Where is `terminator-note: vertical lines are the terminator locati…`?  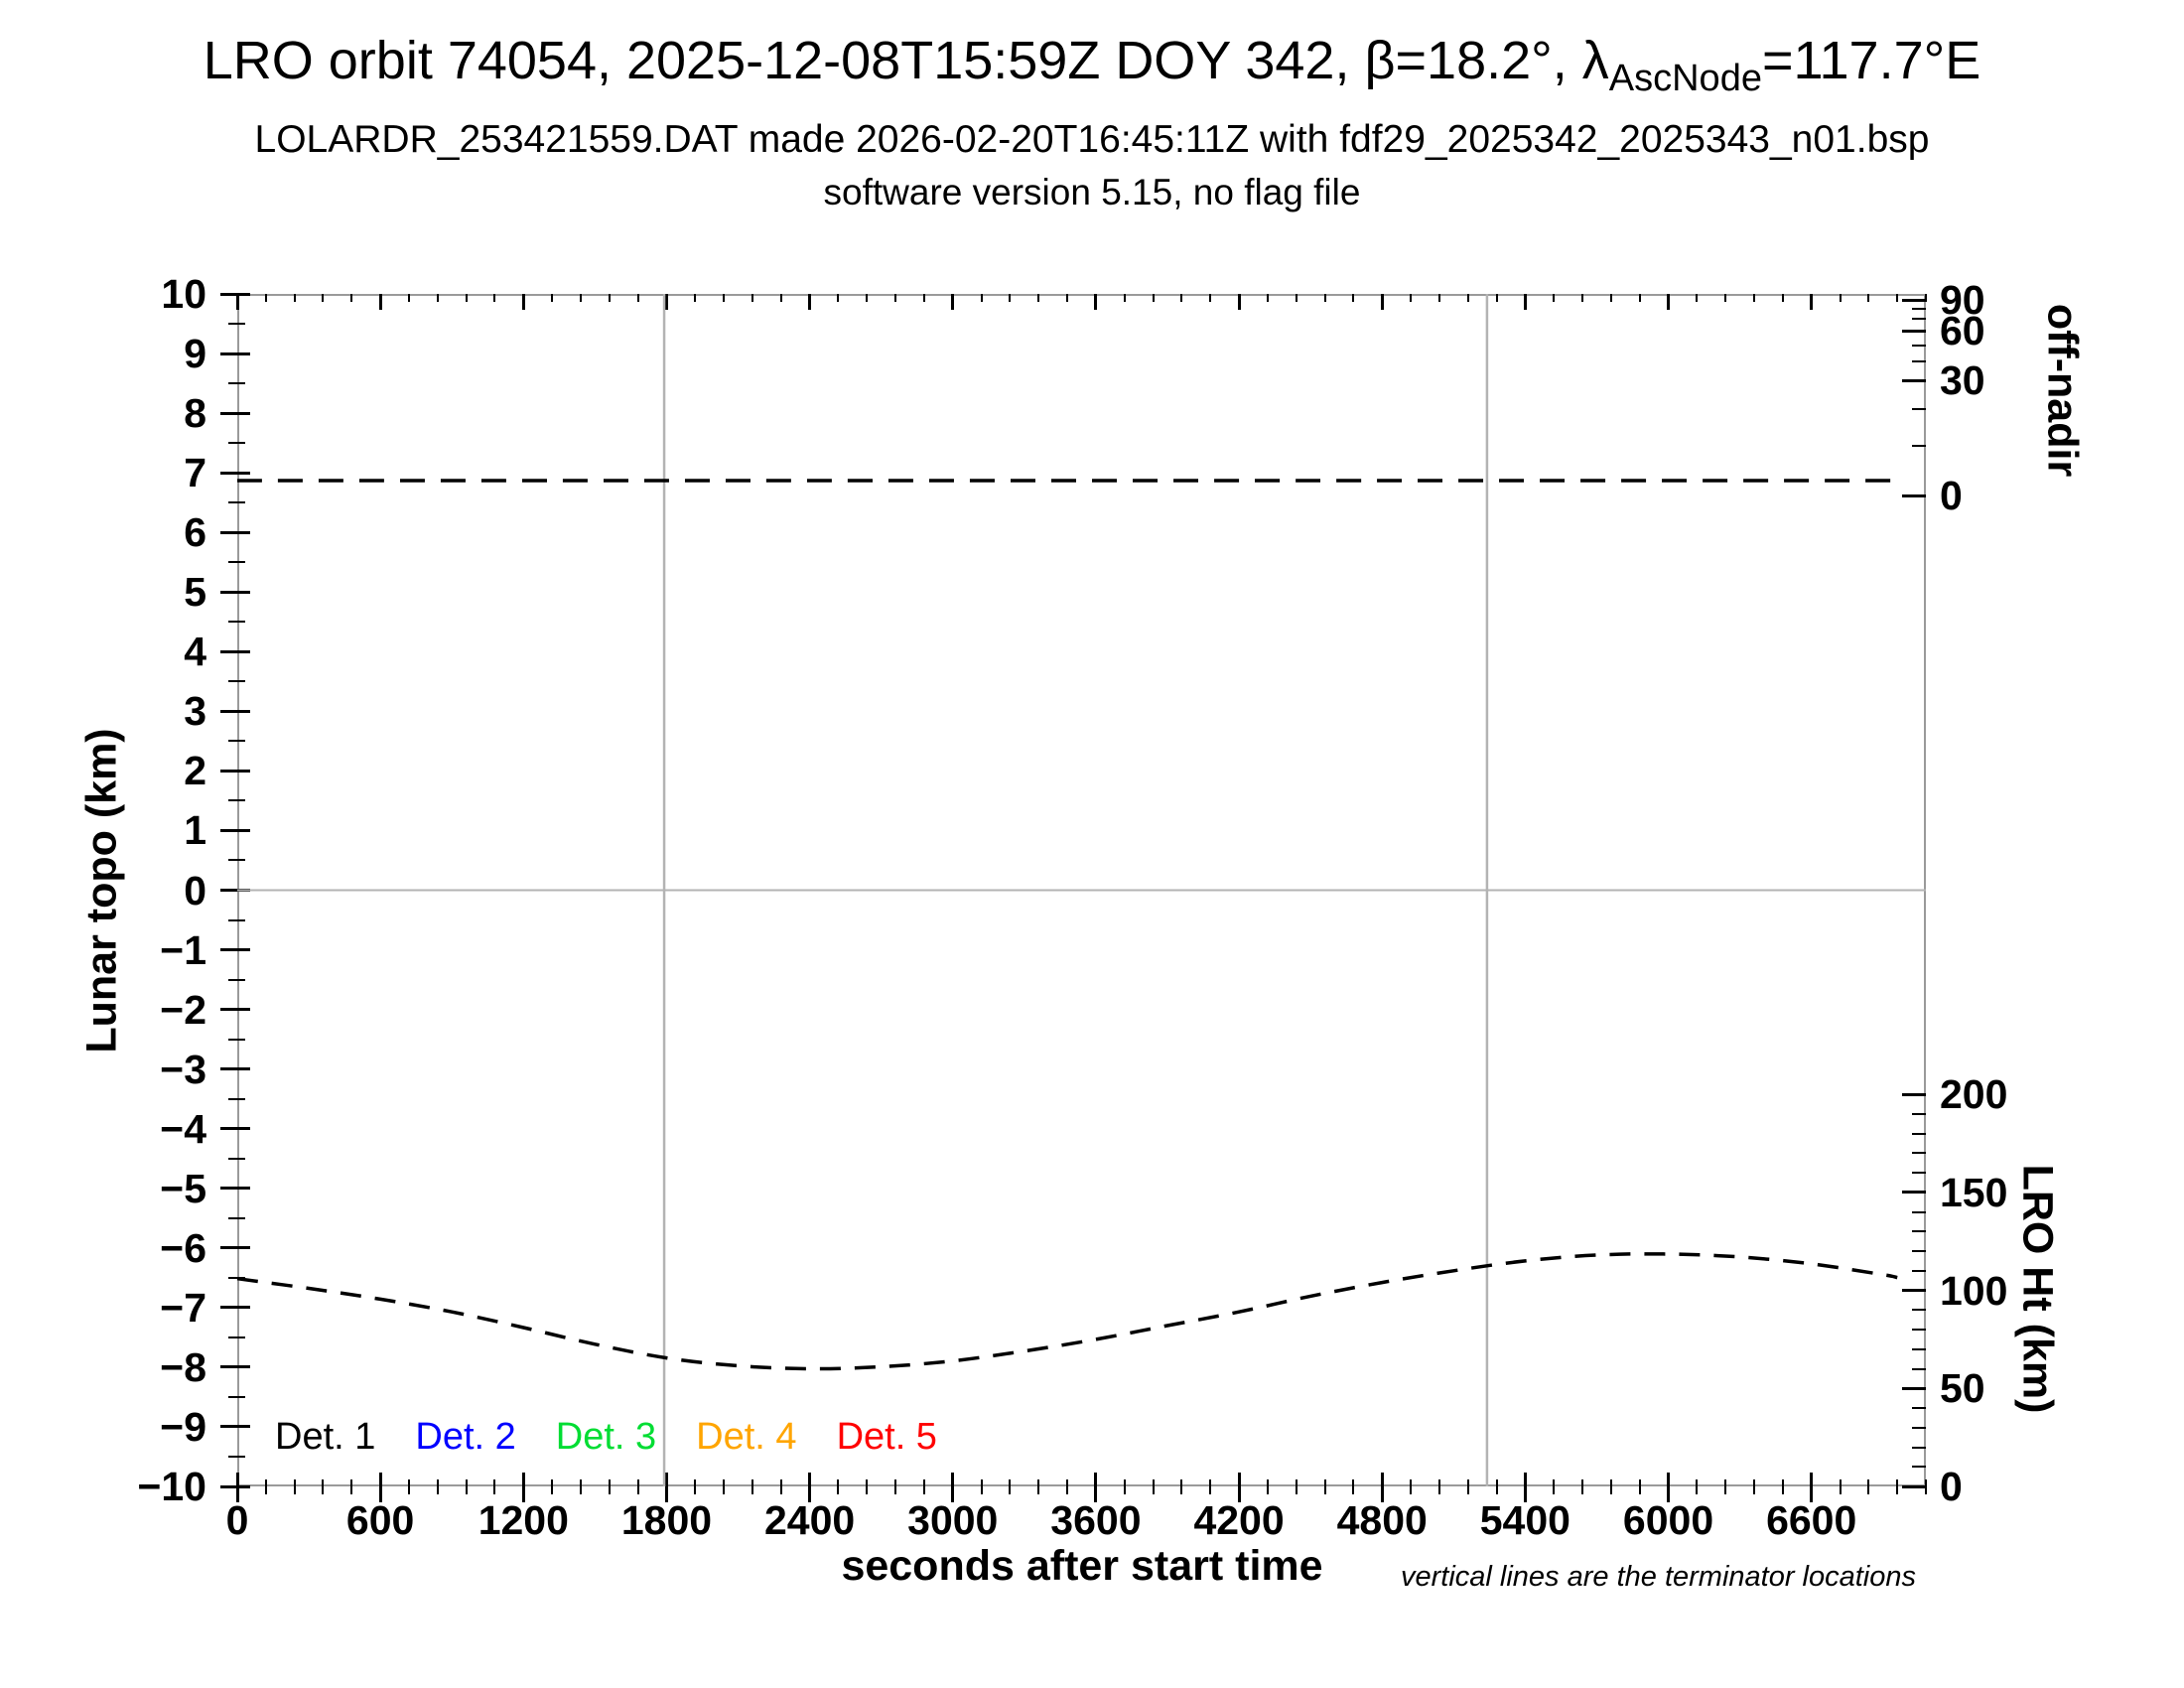
terminator-note: vertical lines are the terminator locati… is located at coordinates (1658, 1577).